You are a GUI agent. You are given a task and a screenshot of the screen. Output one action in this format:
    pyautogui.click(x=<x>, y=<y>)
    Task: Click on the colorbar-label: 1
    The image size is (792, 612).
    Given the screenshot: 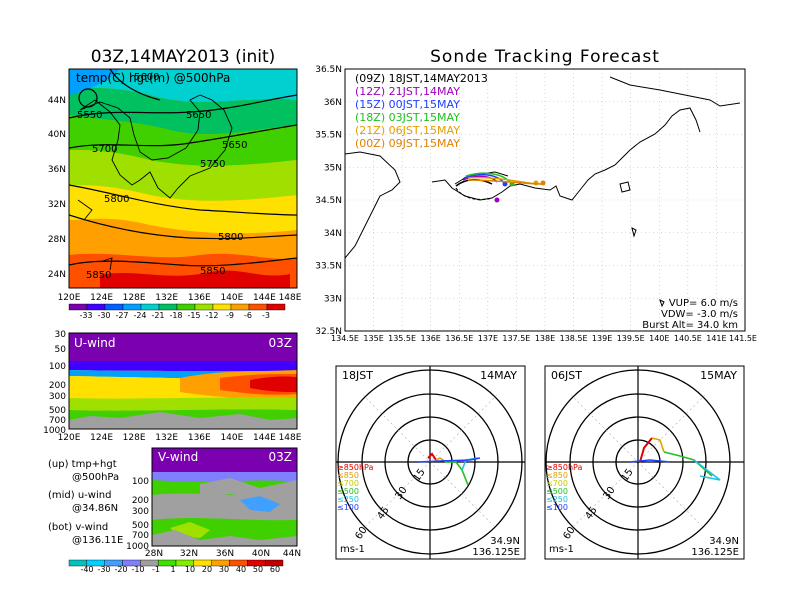 What is the action you would take?
    pyautogui.click(x=172, y=569)
    